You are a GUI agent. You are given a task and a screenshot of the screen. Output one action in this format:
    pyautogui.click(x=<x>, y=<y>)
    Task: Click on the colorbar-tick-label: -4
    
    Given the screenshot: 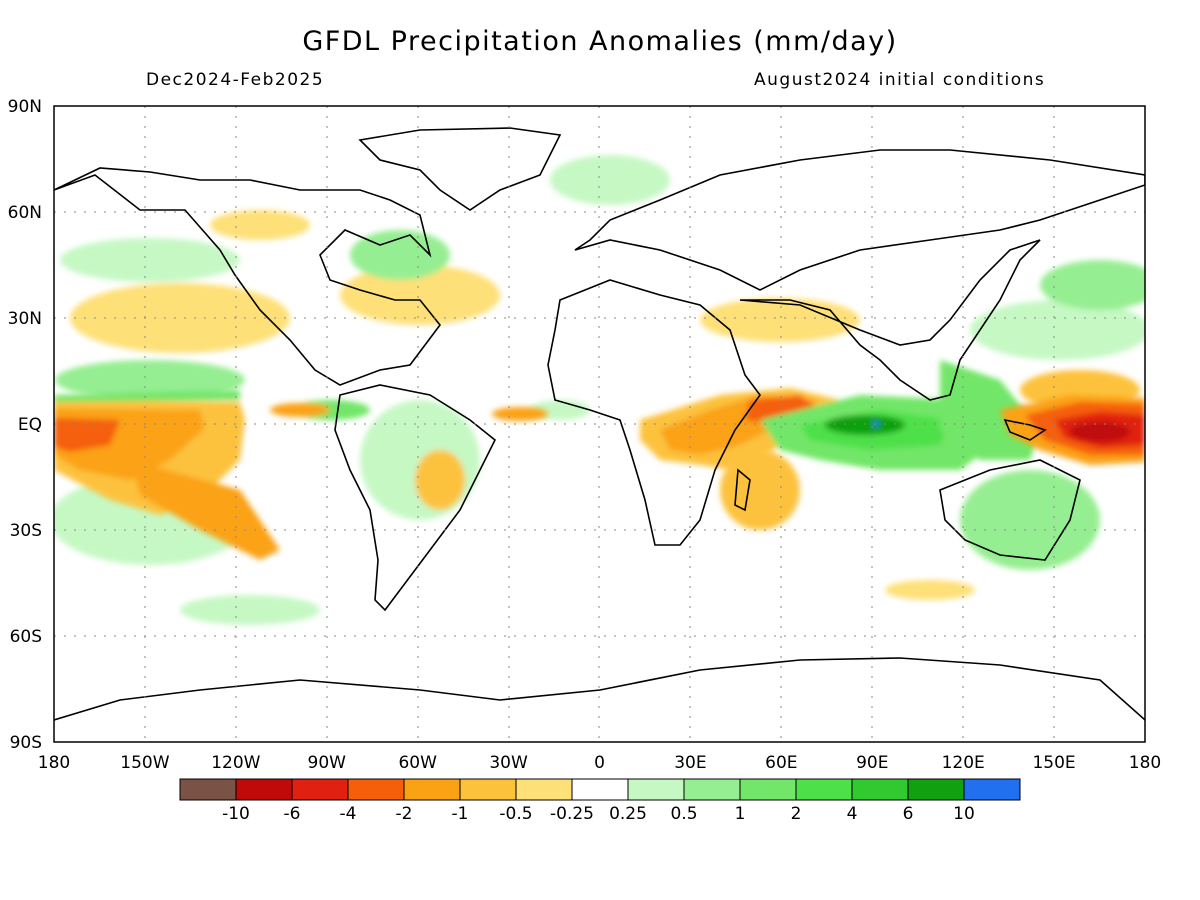 What is the action you would take?
    pyautogui.click(x=348, y=814)
    